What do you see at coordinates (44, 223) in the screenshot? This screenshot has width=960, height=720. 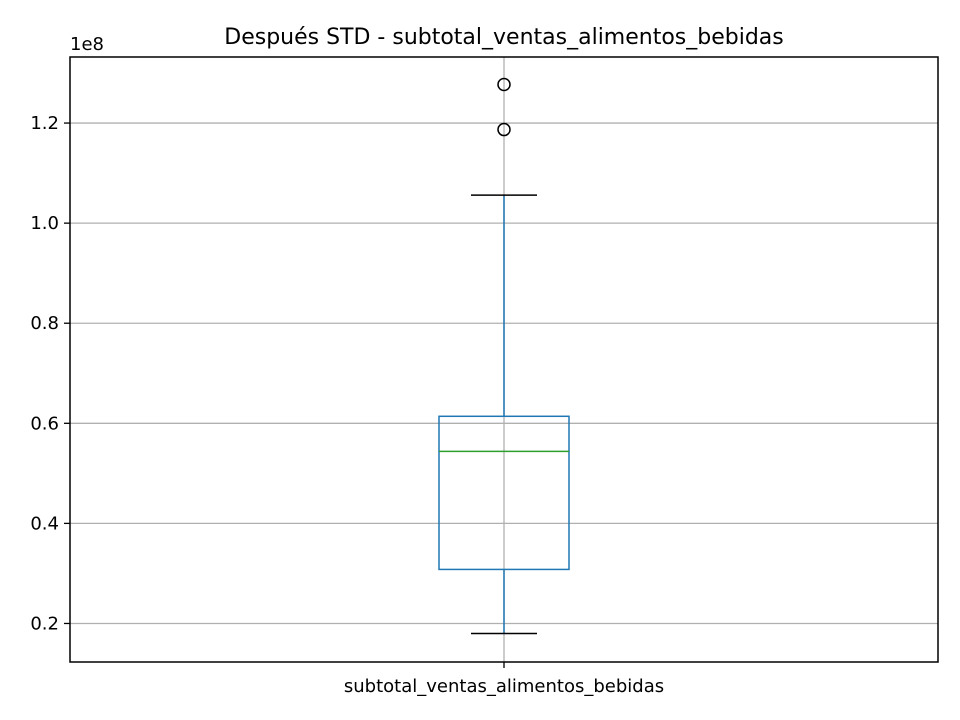 I see `y-tick-label: 1.0` at bounding box center [44, 223].